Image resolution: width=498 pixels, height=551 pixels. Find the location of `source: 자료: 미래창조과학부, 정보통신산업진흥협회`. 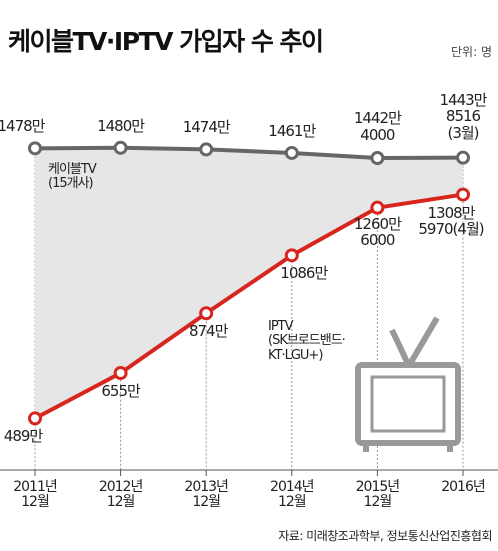

source: 자료: 미래창조과학부, 정보통신산업진흥협회 is located at coordinates (385, 536).